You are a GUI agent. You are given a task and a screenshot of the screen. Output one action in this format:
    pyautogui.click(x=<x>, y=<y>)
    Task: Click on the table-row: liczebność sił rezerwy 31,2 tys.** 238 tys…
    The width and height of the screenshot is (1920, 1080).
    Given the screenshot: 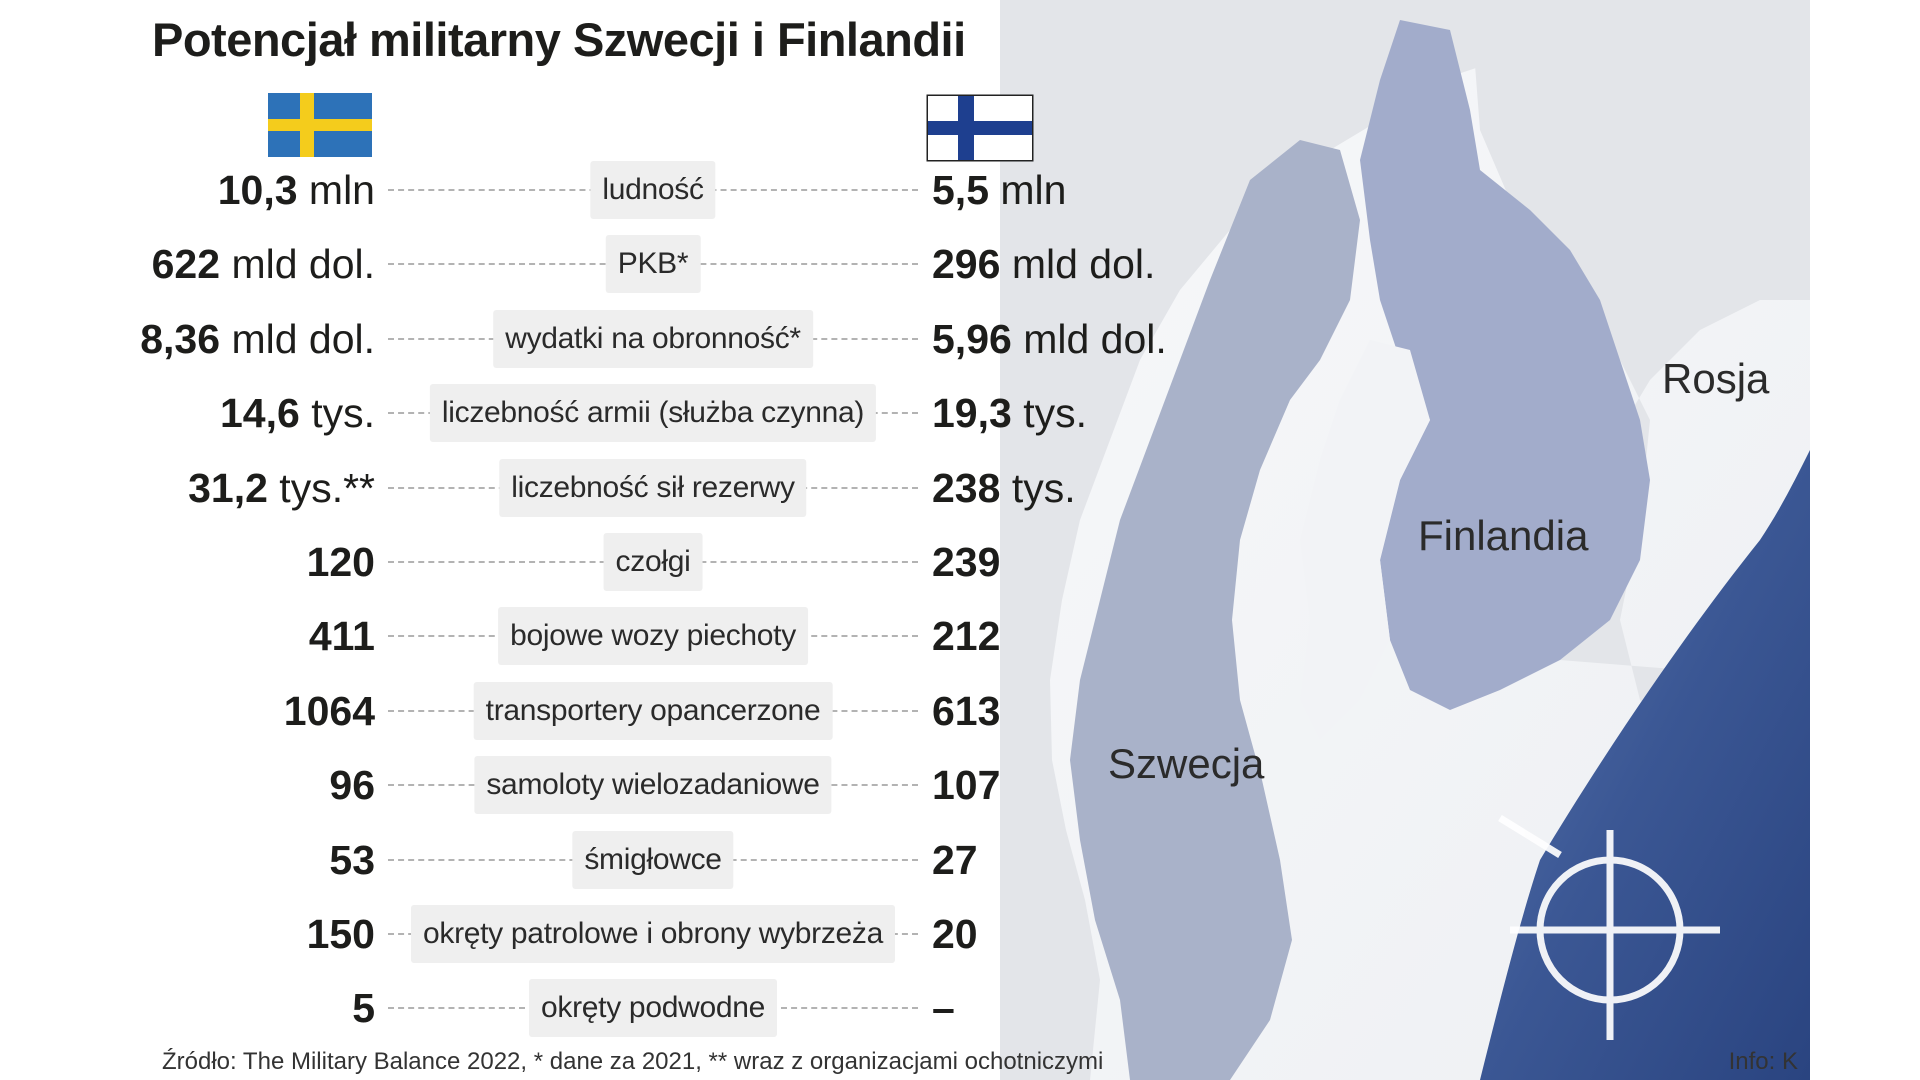 What is the action you would take?
    pyautogui.click(x=600, y=488)
    